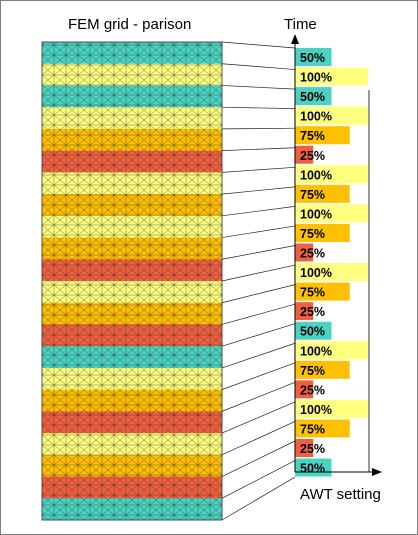 The height and width of the screenshot is (535, 418). What do you see at coordinates (340, 494) in the screenshot?
I see `awt-axis-label: AWT setting` at bounding box center [340, 494].